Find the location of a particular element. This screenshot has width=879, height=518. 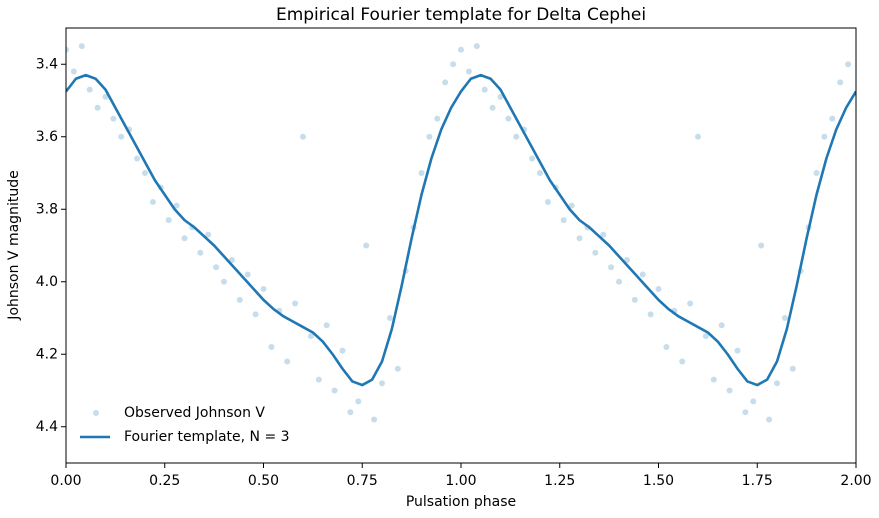

x-axis-label: Pulsation phase is located at coordinates (461, 502).